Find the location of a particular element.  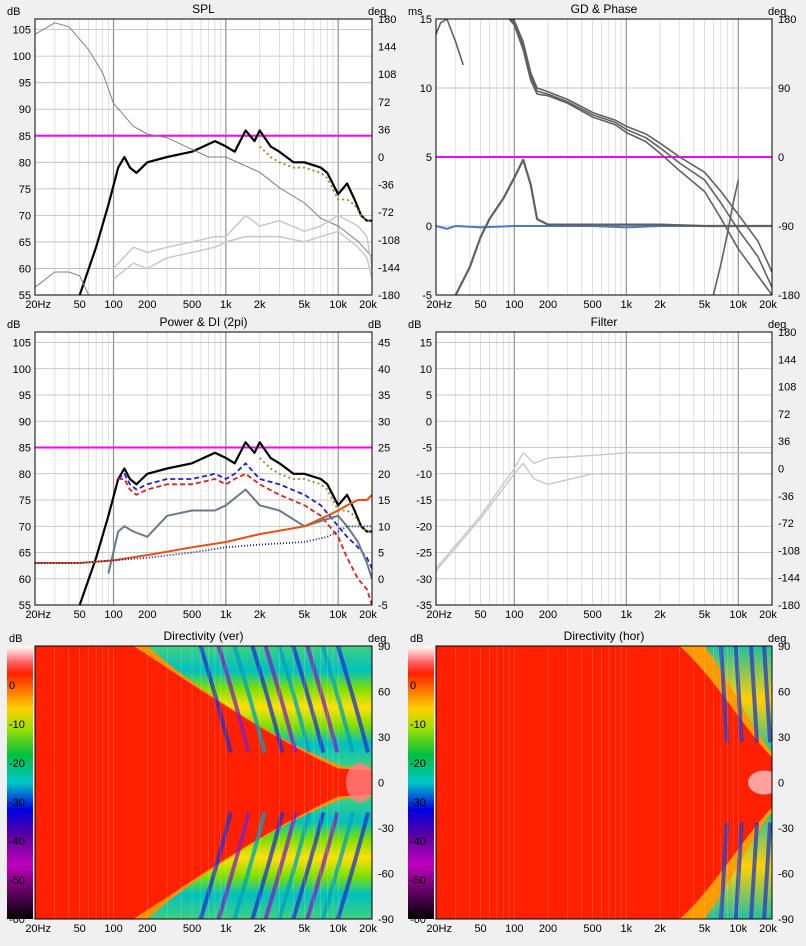

y2-tick-label: 60 is located at coordinates (384, 693).